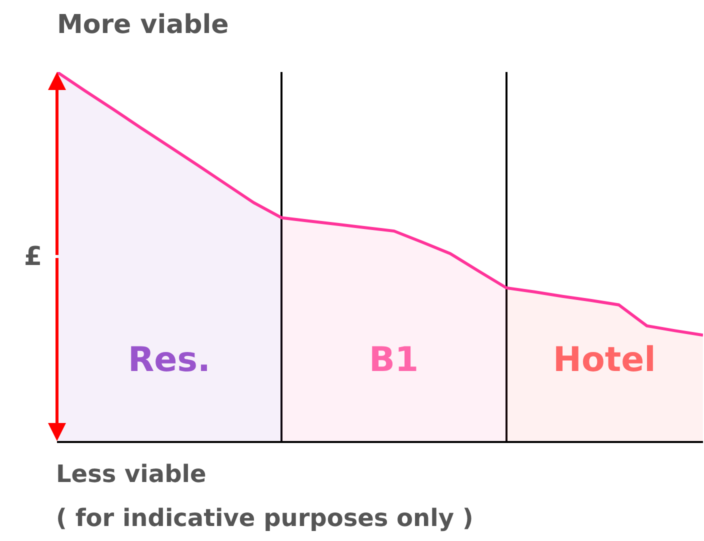 The width and height of the screenshot is (704, 541). I want to click on chart-title: More viable, so click(143, 25).